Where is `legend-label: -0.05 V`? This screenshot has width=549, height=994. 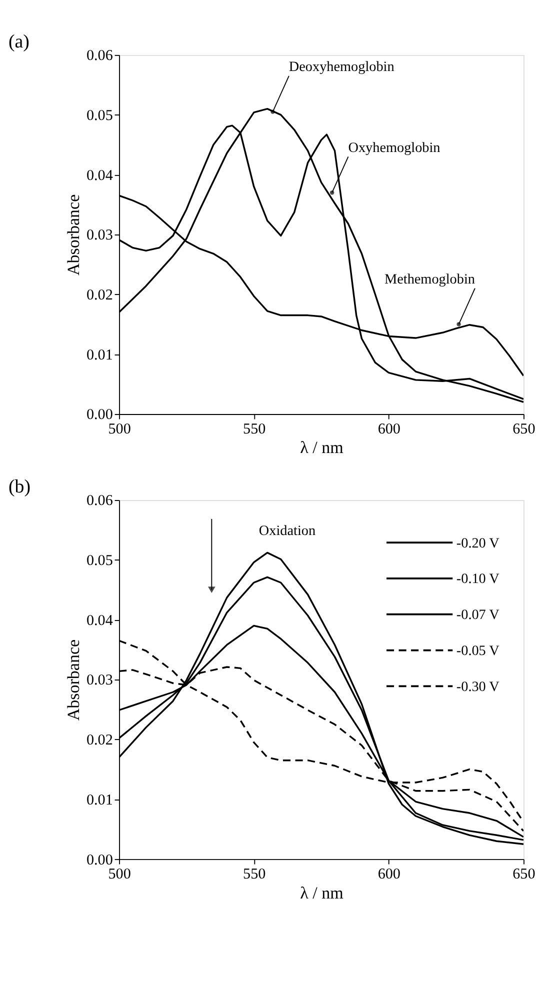 legend-label: -0.05 V is located at coordinates (478, 650).